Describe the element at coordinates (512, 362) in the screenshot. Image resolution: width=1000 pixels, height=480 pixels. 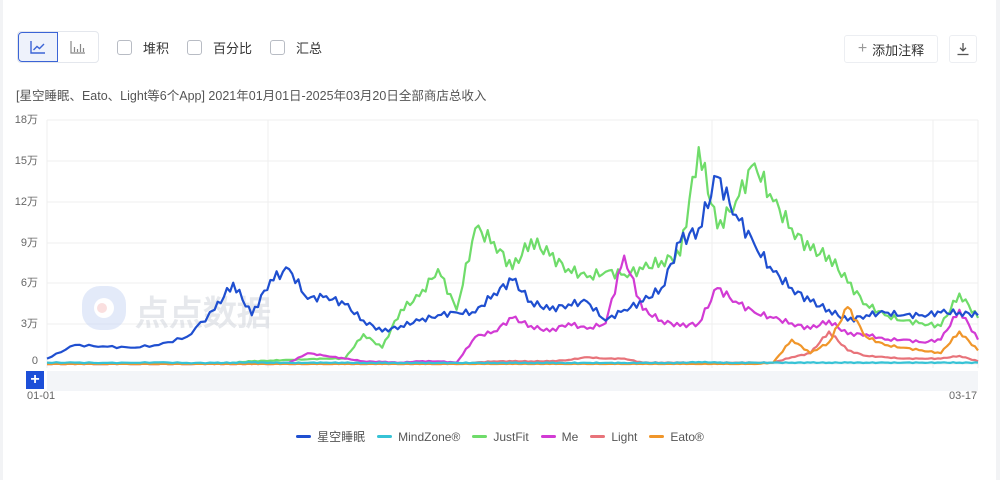
I see `series-line` at that location.